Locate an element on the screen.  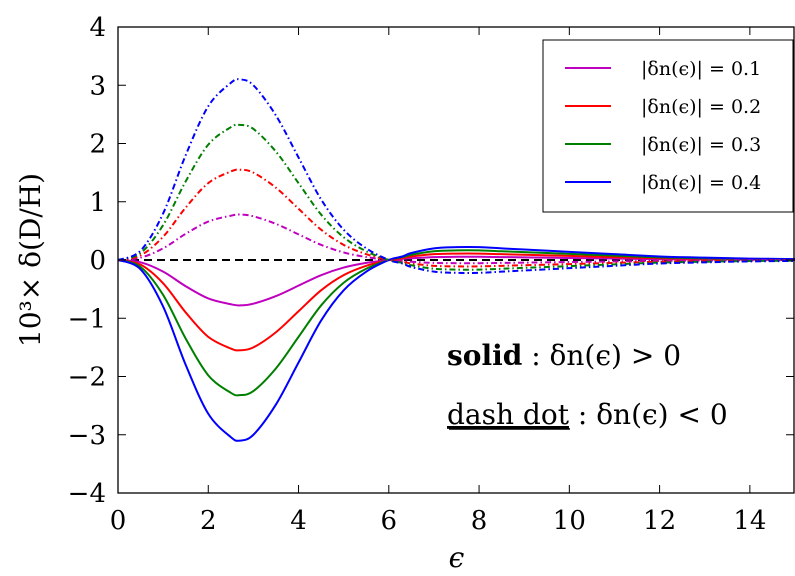
x-tick-label: 0 is located at coordinates (118, 521).